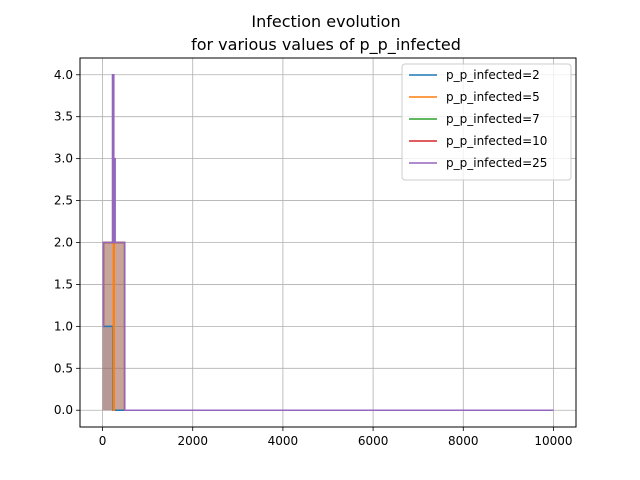 Image resolution: width=640 pixels, height=480 pixels. I want to click on legend-label: p_p_infected=5, so click(493, 97).